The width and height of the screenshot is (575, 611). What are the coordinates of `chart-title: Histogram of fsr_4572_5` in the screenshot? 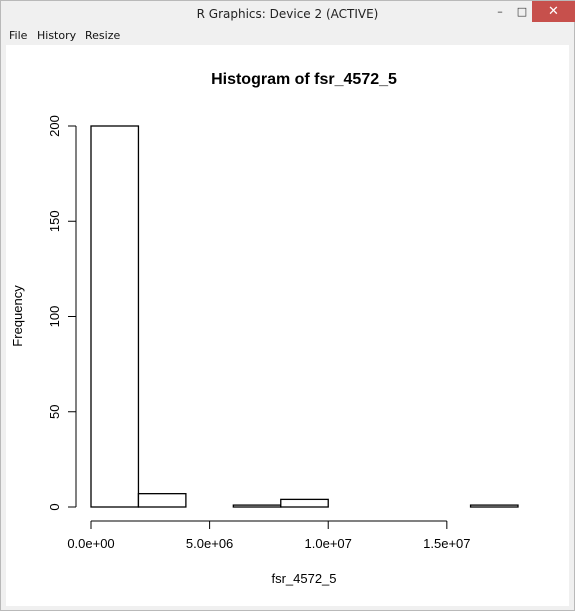 It's located at (304, 79).